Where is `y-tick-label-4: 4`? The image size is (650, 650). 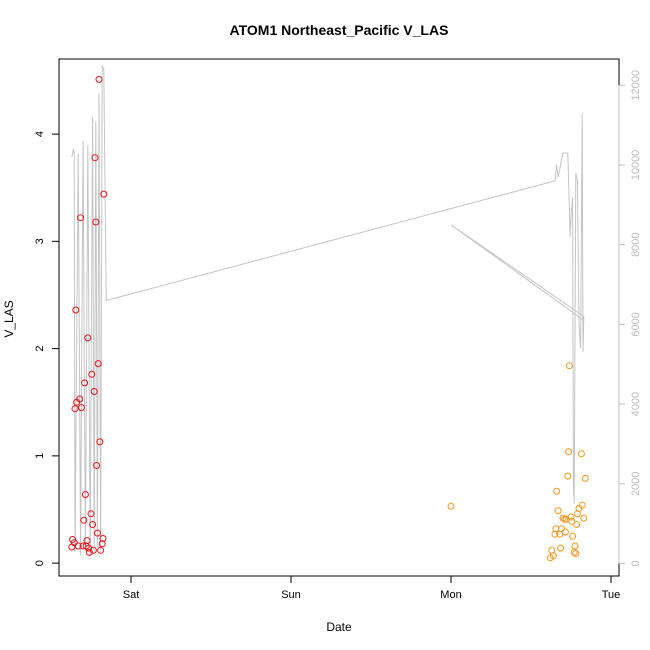
y-tick-label-4: 4 is located at coordinates (40, 134).